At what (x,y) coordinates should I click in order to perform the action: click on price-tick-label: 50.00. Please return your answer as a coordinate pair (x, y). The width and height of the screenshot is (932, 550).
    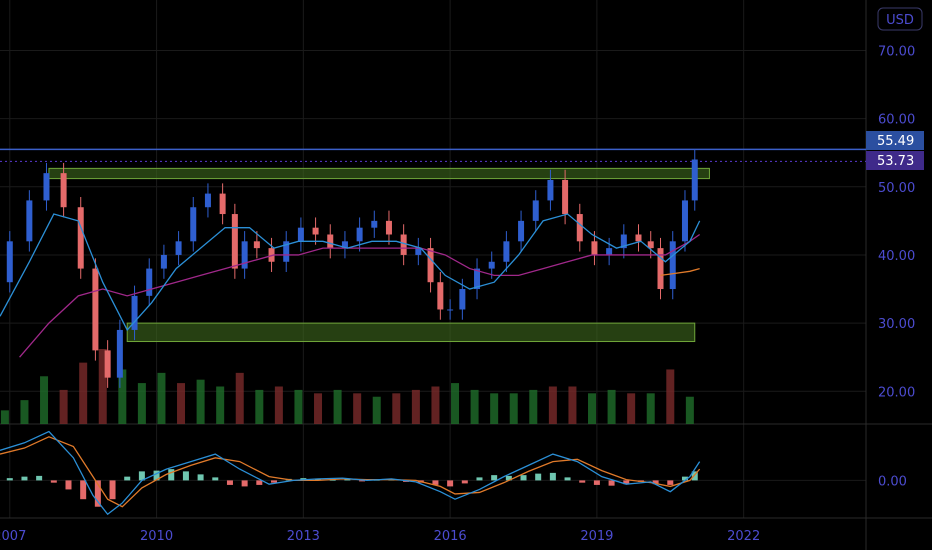
    Looking at the image, I should click on (896, 188).